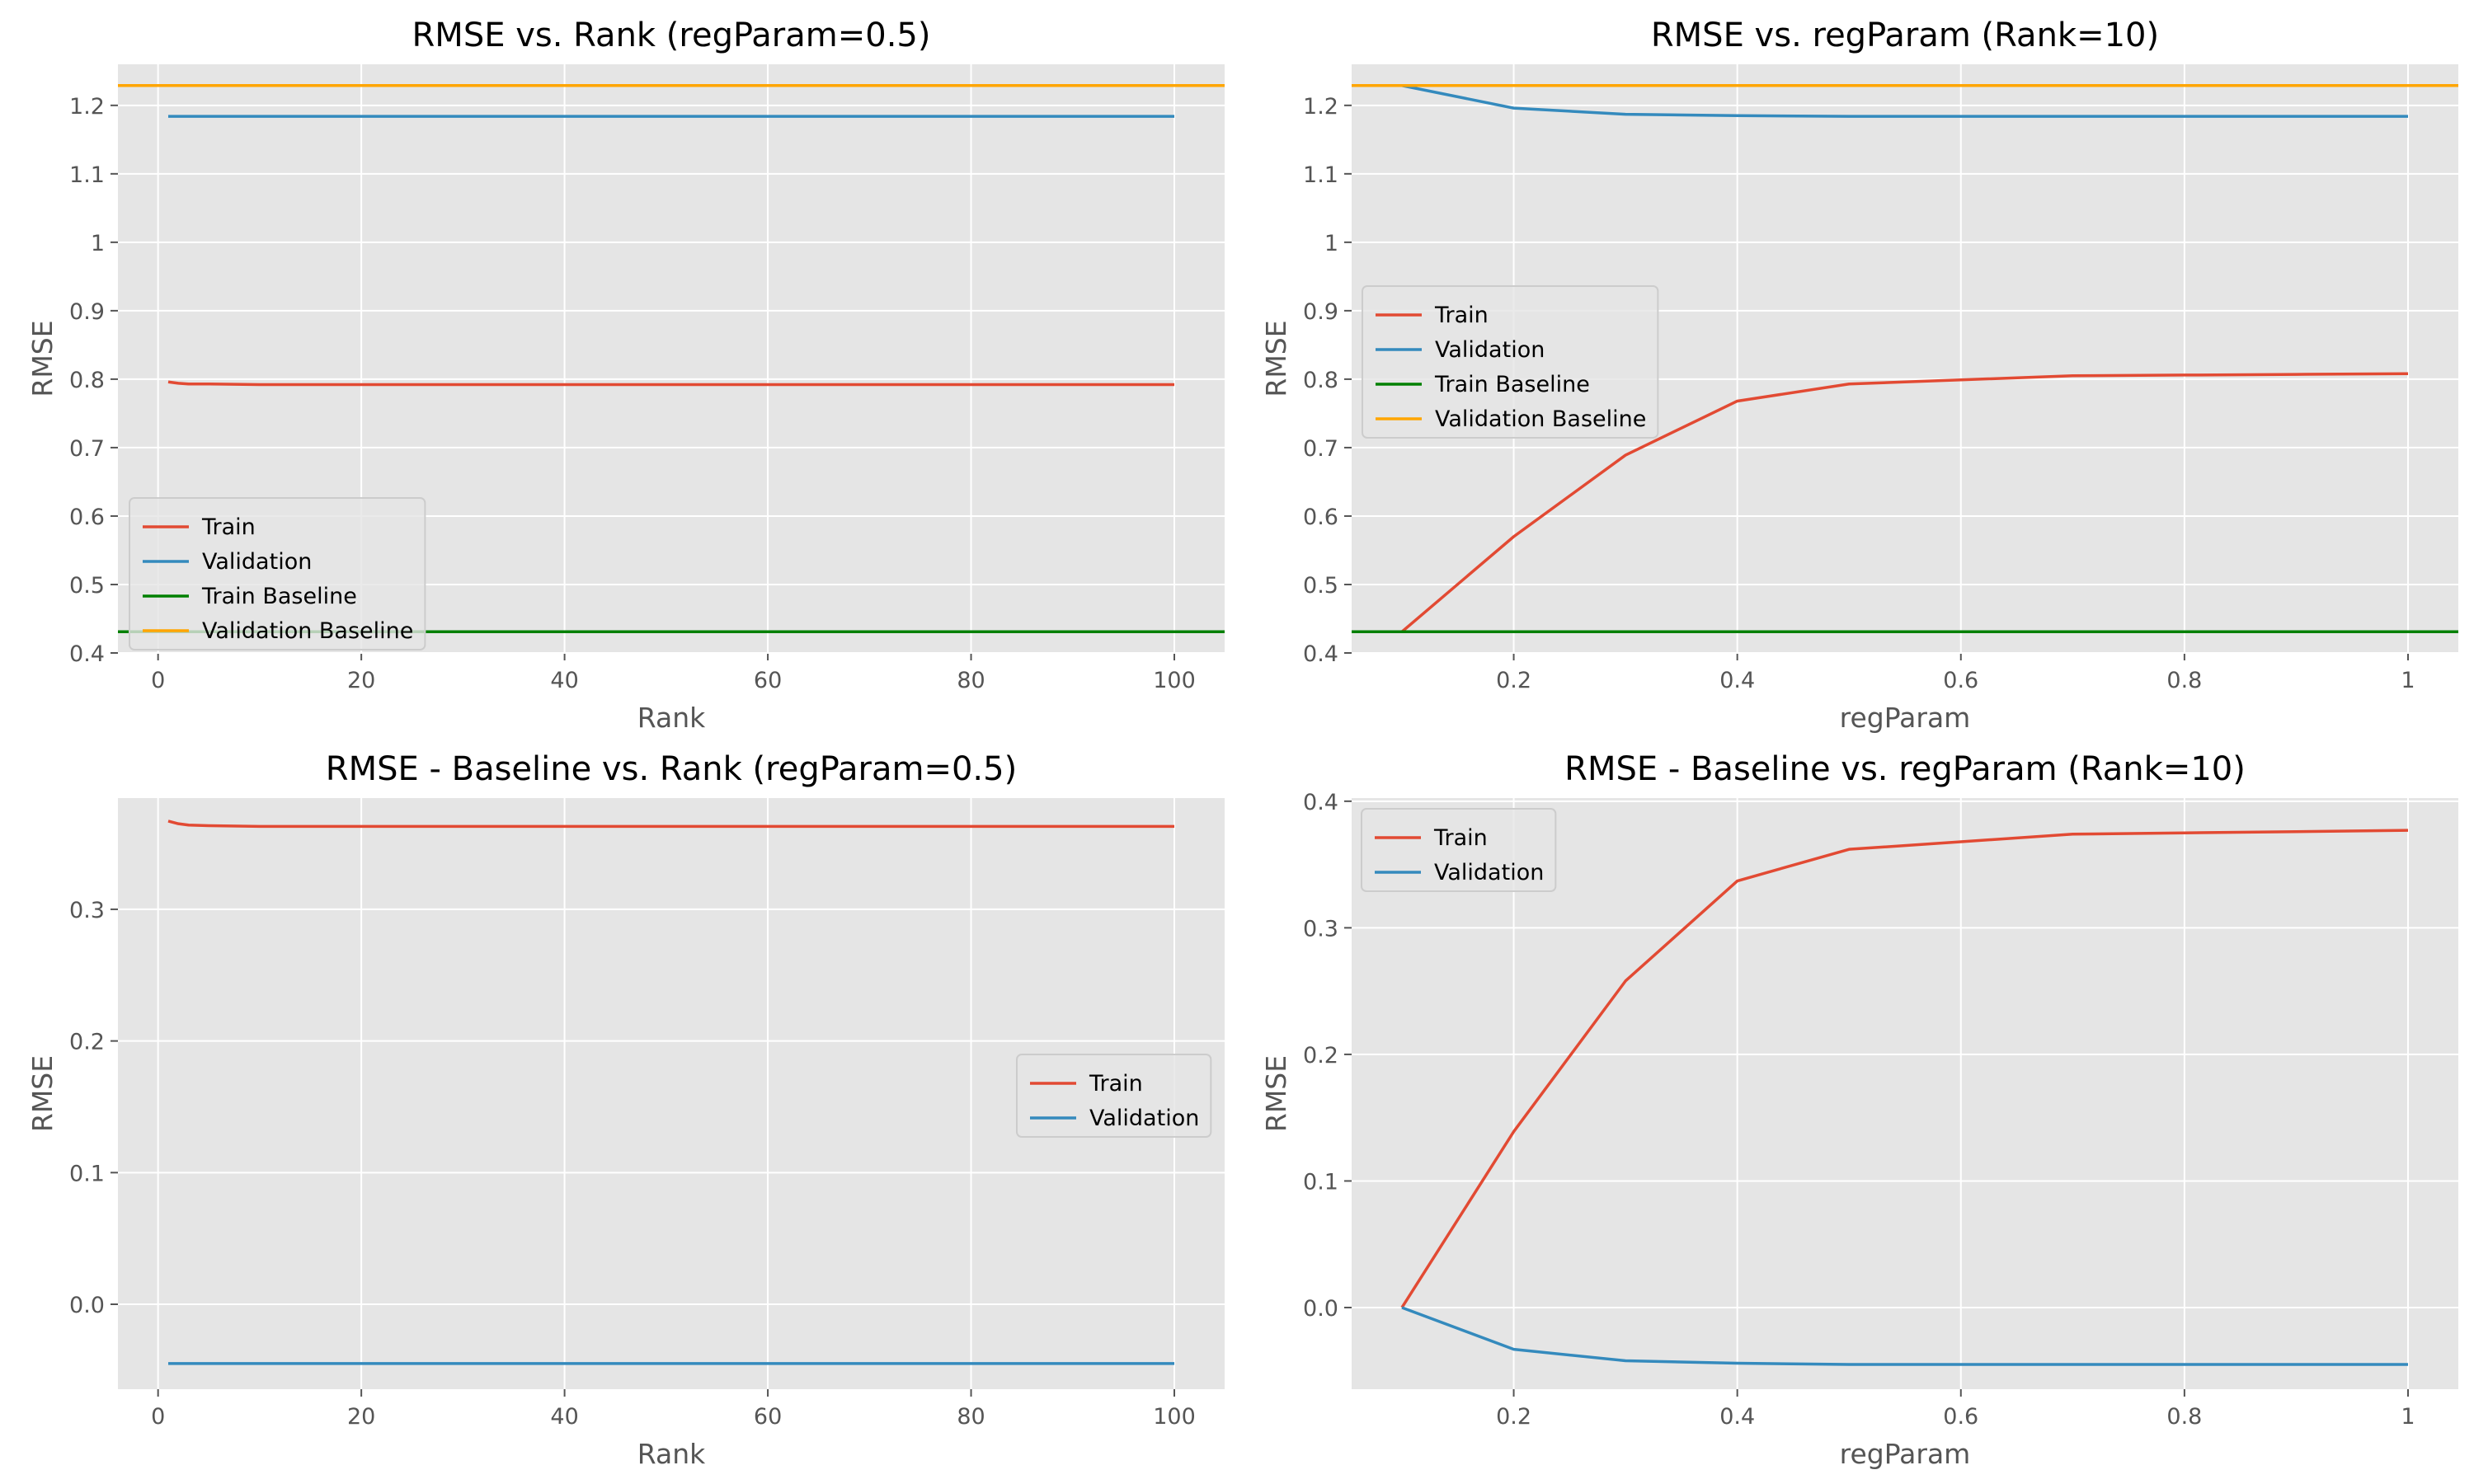  Describe the element at coordinates (1905, 769) in the screenshot. I see `chart-title: RMSE - Baseline vs. regParam (Rank=10)` at that location.